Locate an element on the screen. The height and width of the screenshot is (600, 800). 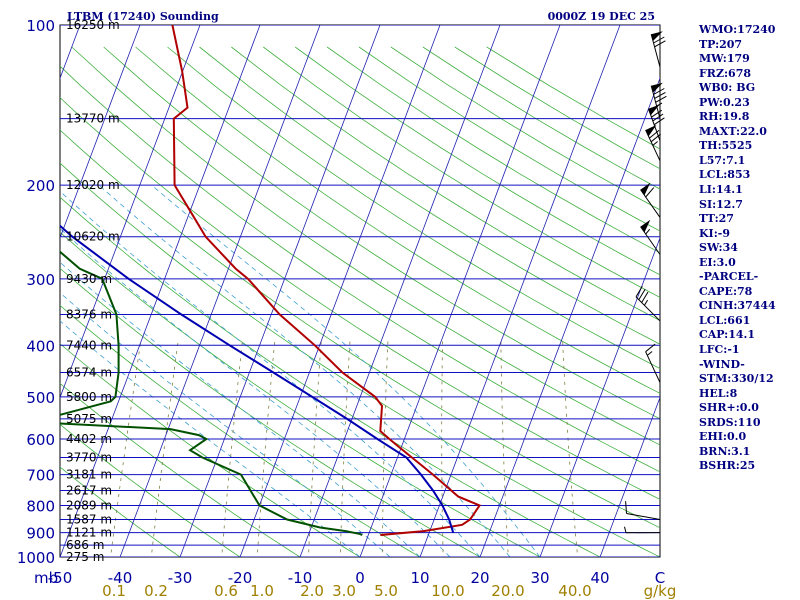
pressure-tick-label: 400 is located at coordinates (40, 346).